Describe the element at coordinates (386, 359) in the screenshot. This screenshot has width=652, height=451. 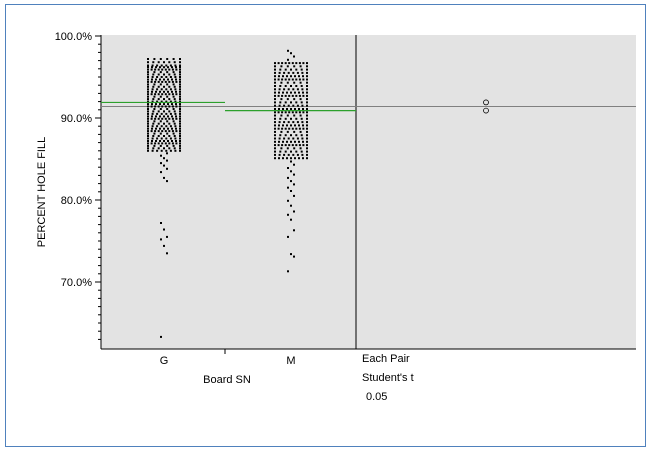
I see `comparison-label-line1: Each Pair` at that location.